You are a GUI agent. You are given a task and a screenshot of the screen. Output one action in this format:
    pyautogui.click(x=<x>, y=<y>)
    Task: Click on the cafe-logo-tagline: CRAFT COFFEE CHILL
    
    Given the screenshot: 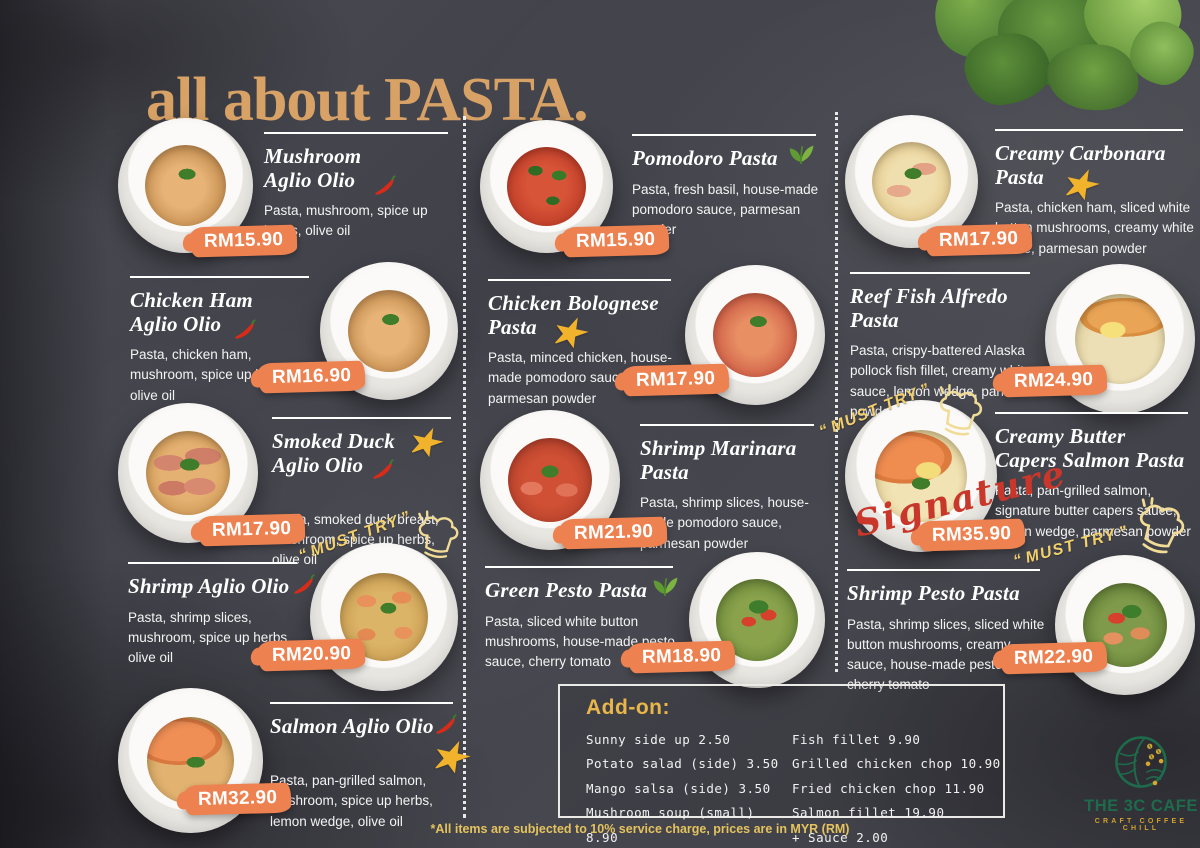 What is the action you would take?
    pyautogui.click(x=1141, y=825)
    